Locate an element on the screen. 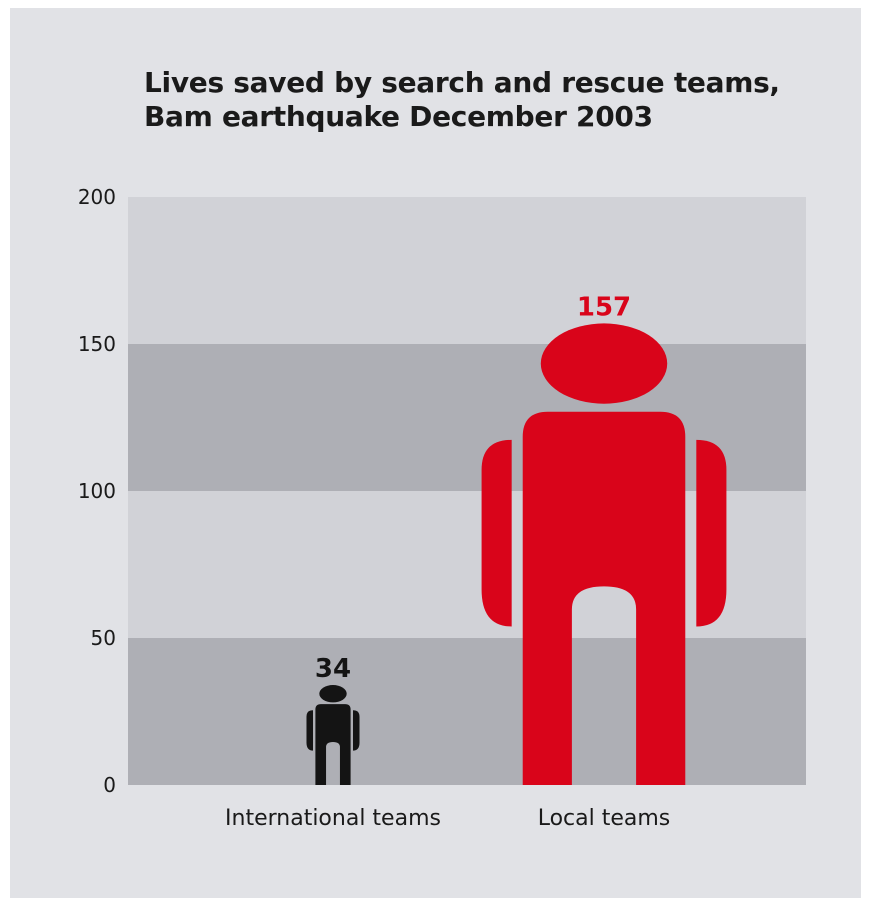  y-tick-label: 0 is located at coordinates (109, 785).